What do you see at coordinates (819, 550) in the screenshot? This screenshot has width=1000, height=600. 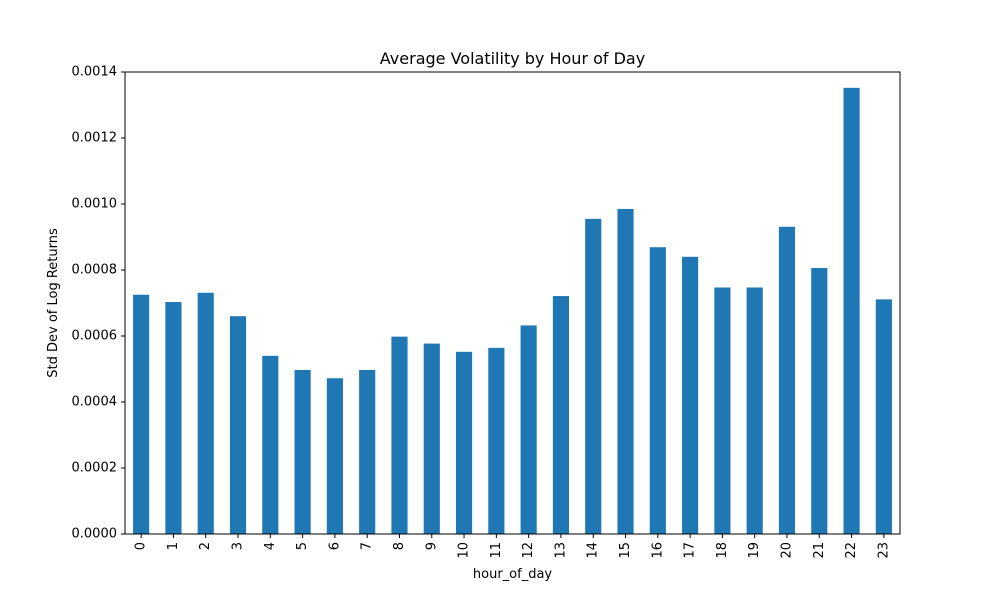 I see `x-tick-label: 21` at bounding box center [819, 550].